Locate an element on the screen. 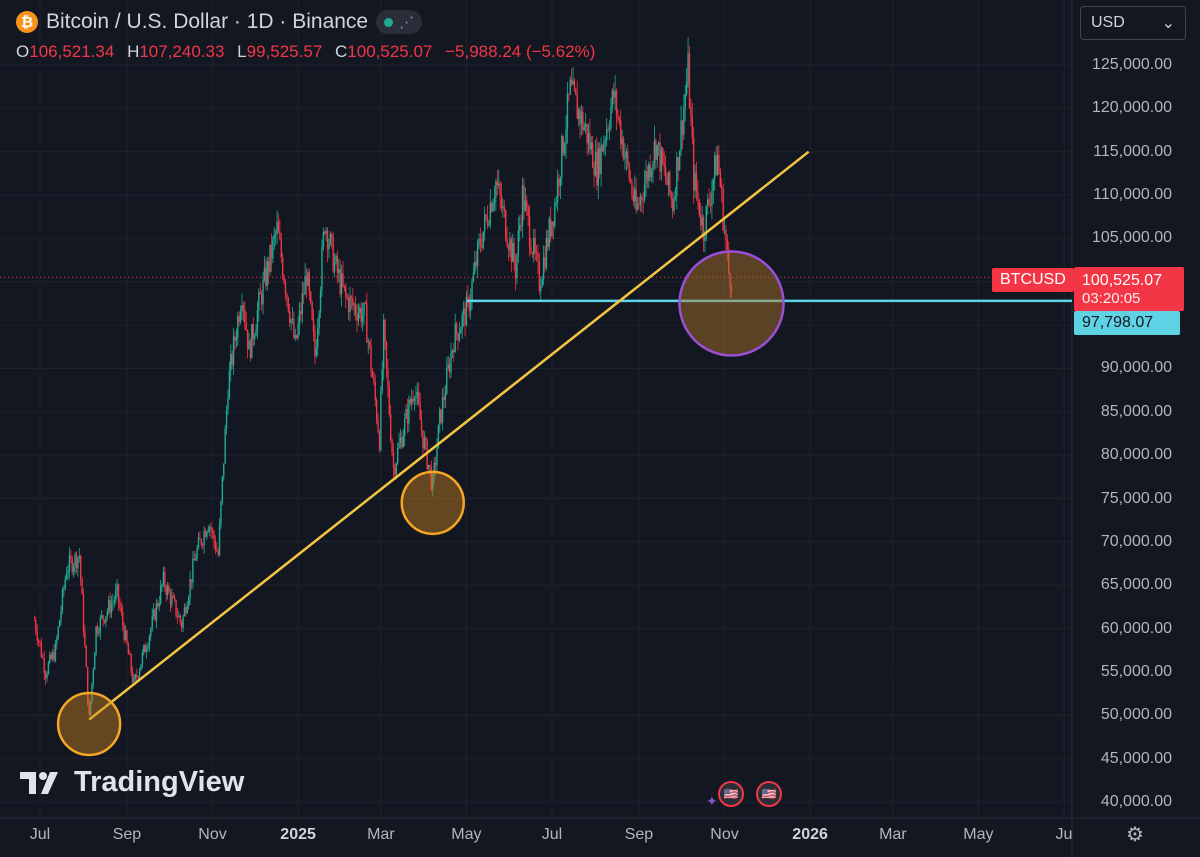 This screenshot has height=857, width=1200. x-tick-label: May is located at coordinates (978, 834).